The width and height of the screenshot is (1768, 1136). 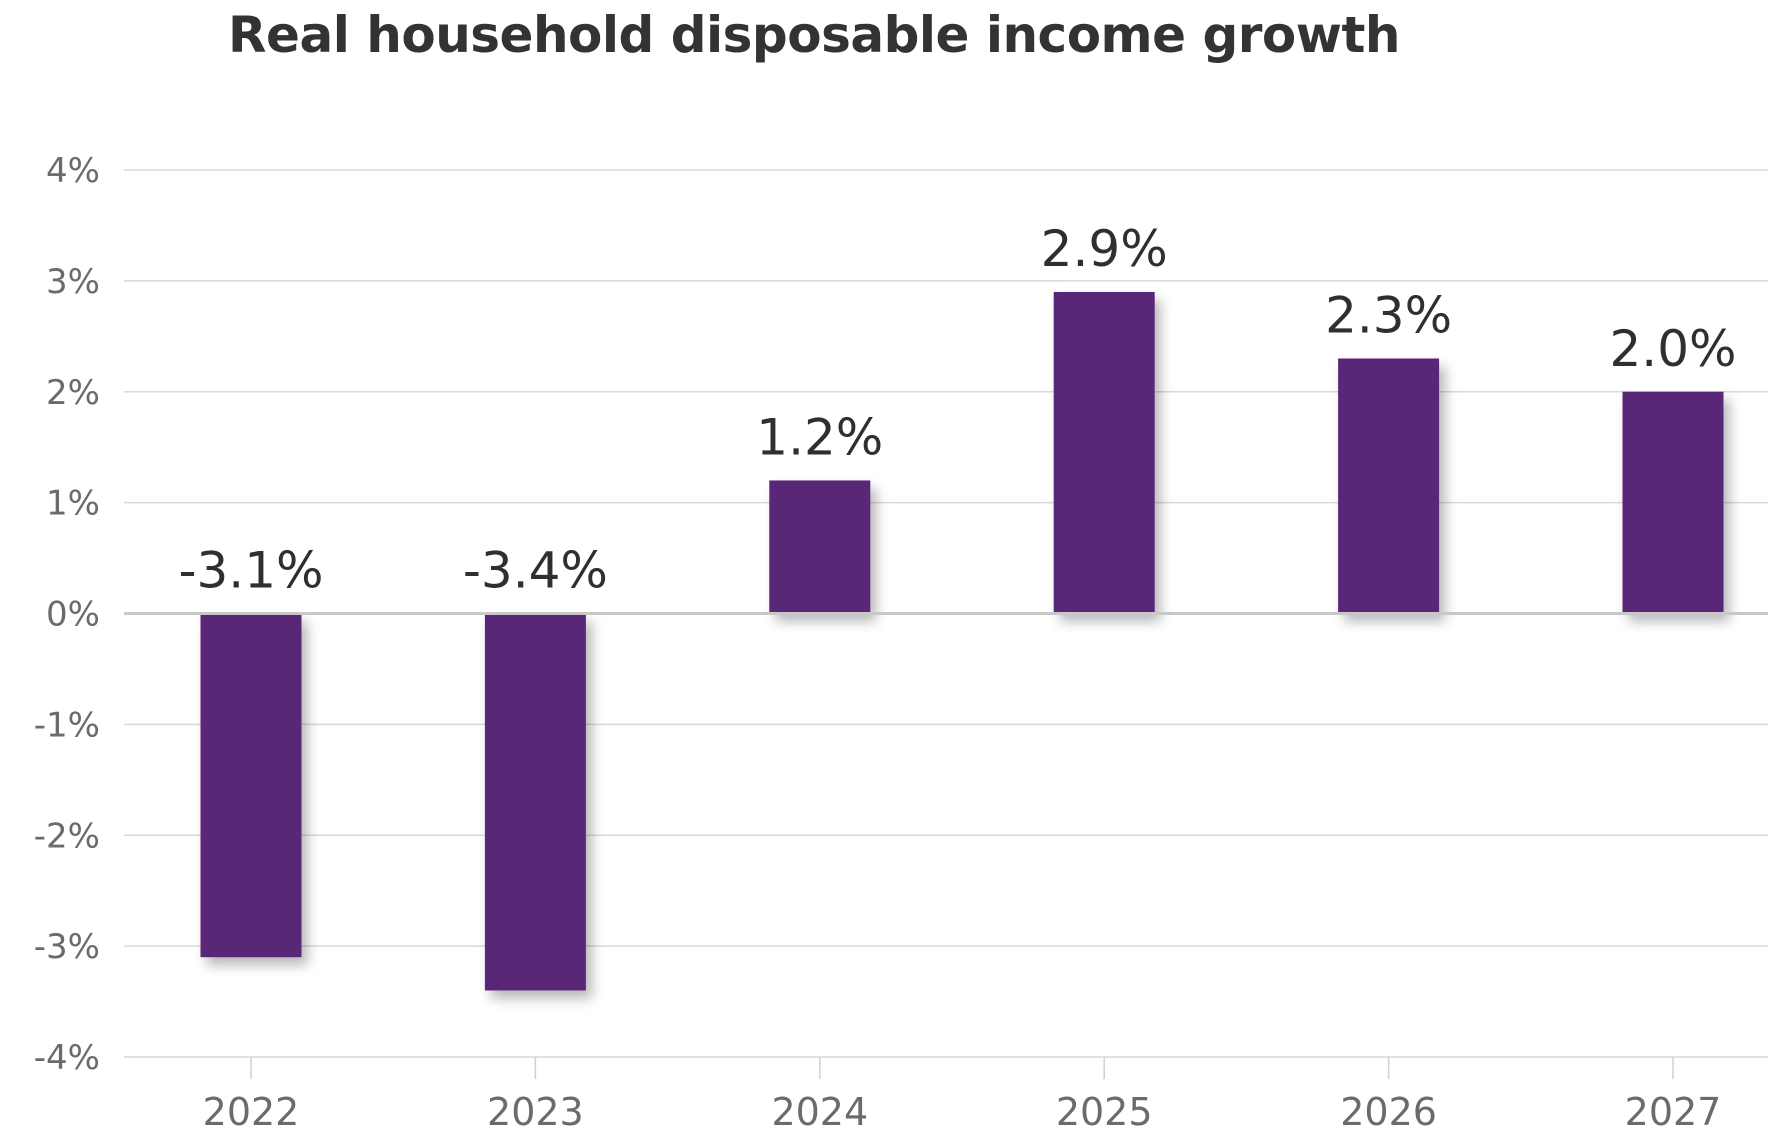 I want to click on y-tick-label: 1%, so click(x=73, y=504).